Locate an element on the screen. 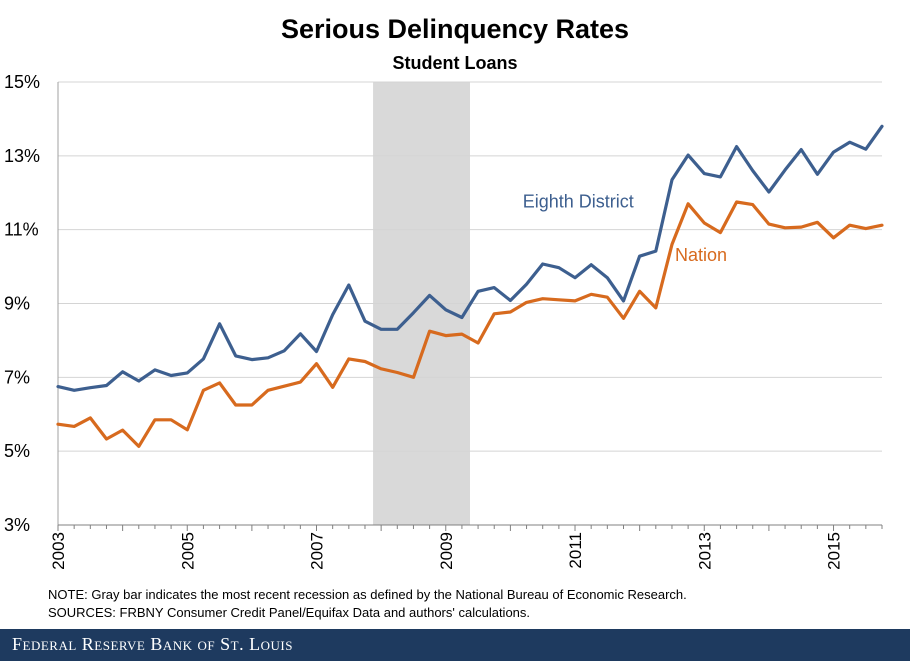  footer-brand: Federal Reserve Bank of St. Louis is located at coordinates (152, 644).